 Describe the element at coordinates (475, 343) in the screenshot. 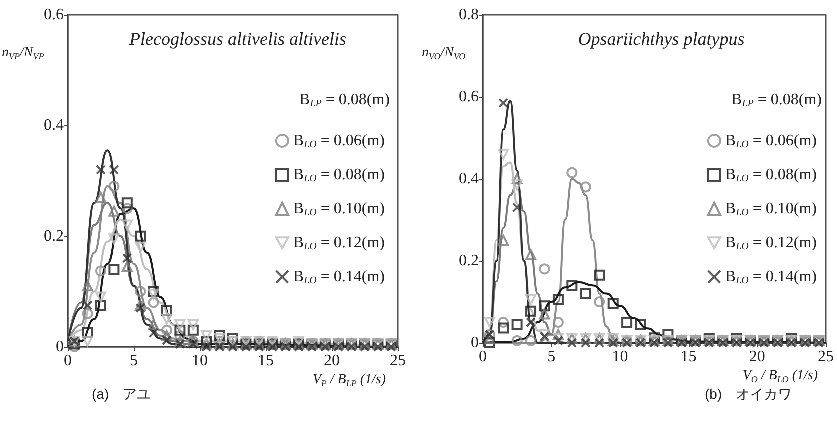

I see `y-tick-label: 0` at that location.